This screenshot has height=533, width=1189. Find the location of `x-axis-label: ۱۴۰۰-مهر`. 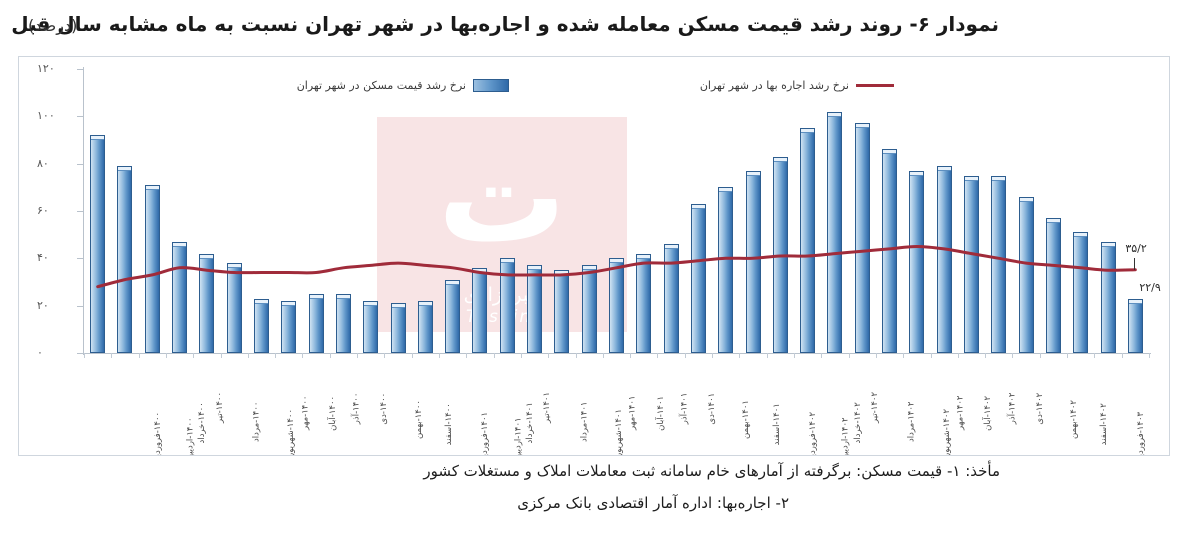

x-axis-label: ۱۴۰۰-مهر is located at coordinates (305, 413).